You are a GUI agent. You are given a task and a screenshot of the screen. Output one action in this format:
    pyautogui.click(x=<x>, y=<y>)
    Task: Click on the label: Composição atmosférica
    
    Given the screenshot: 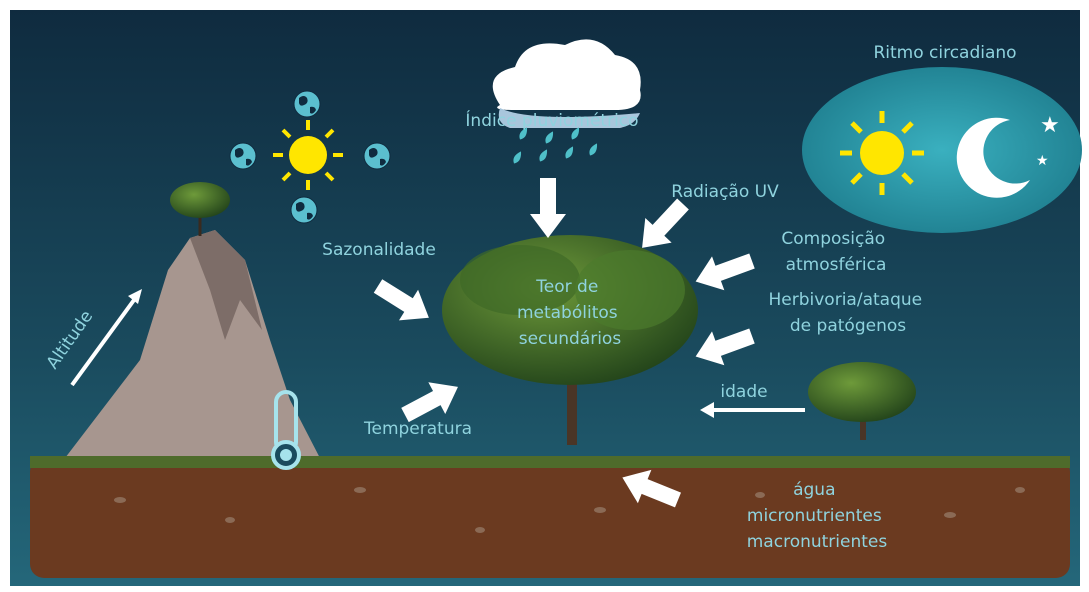 What is the action you would take?
    pyautogui.click(x=835, y=252)
    